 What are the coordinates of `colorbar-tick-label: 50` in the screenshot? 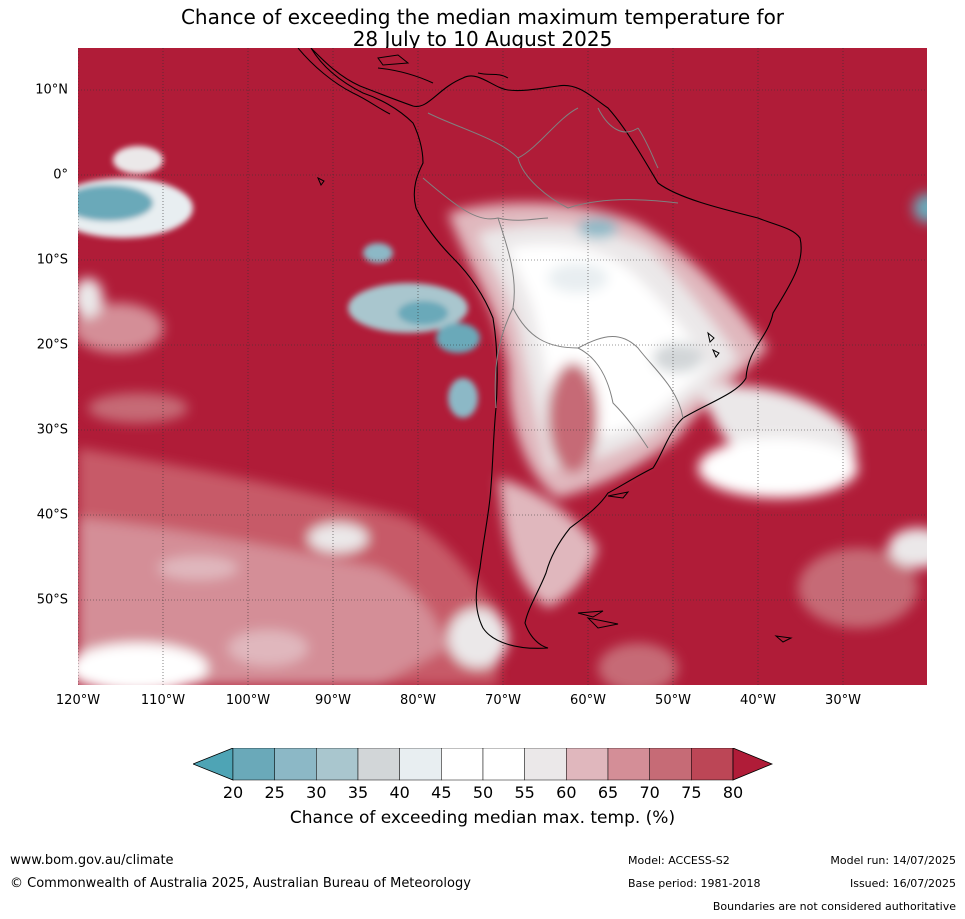 It's located at (483, 792).